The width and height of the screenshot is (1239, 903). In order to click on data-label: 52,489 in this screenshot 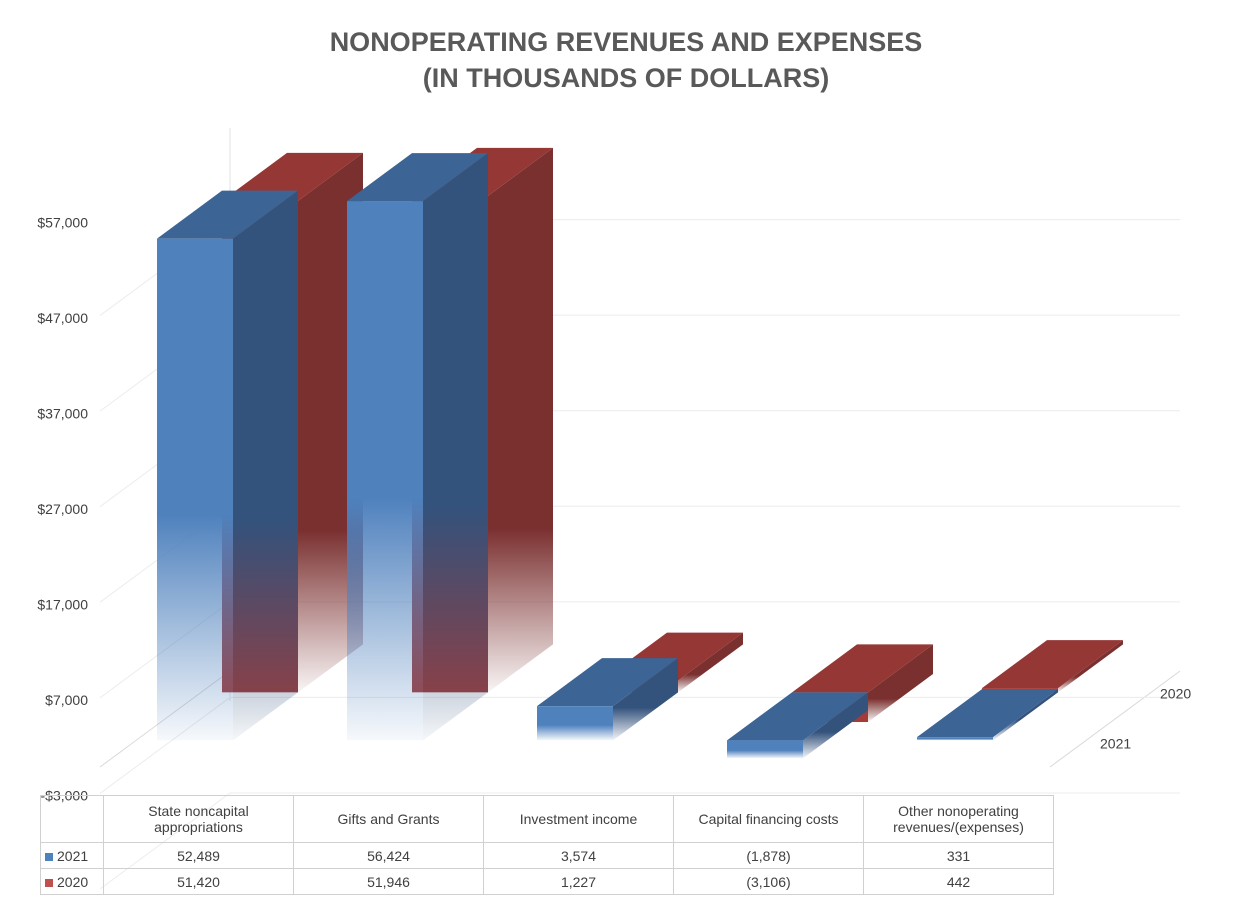, I will do `click(198, 855)`.